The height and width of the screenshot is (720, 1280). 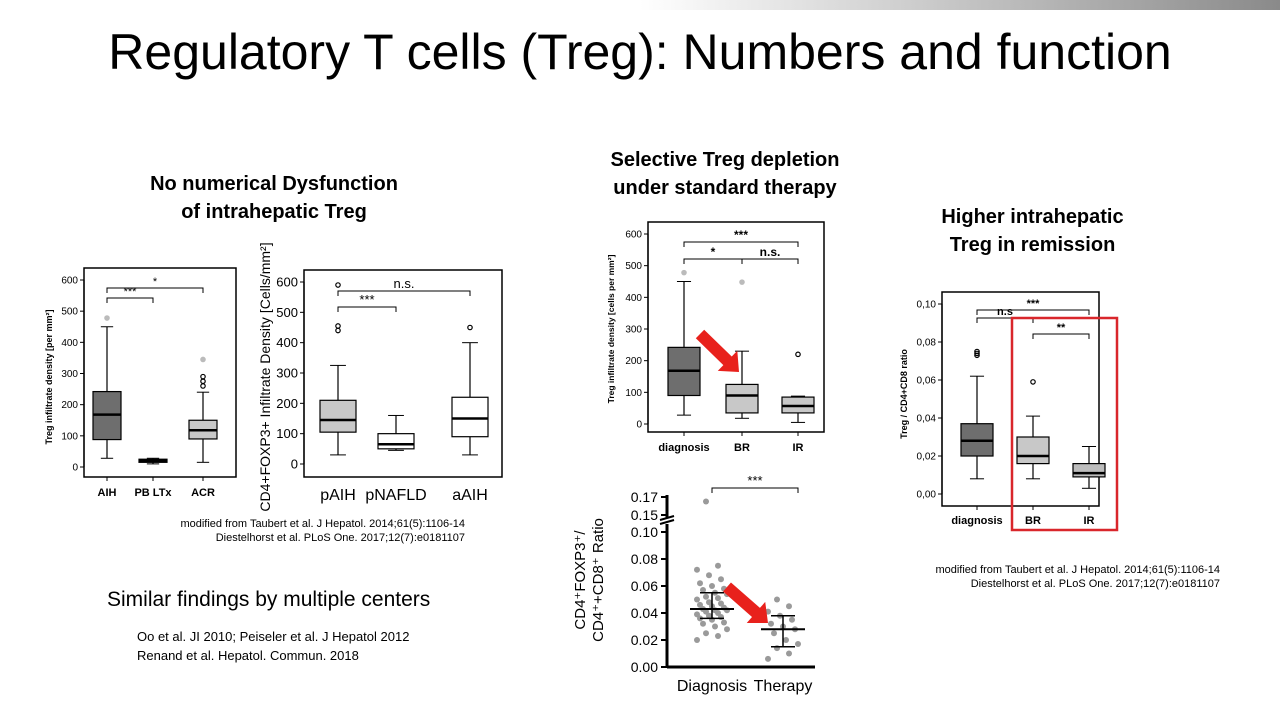 I want to click on significance-label: **, so click(x=1061, y=328).